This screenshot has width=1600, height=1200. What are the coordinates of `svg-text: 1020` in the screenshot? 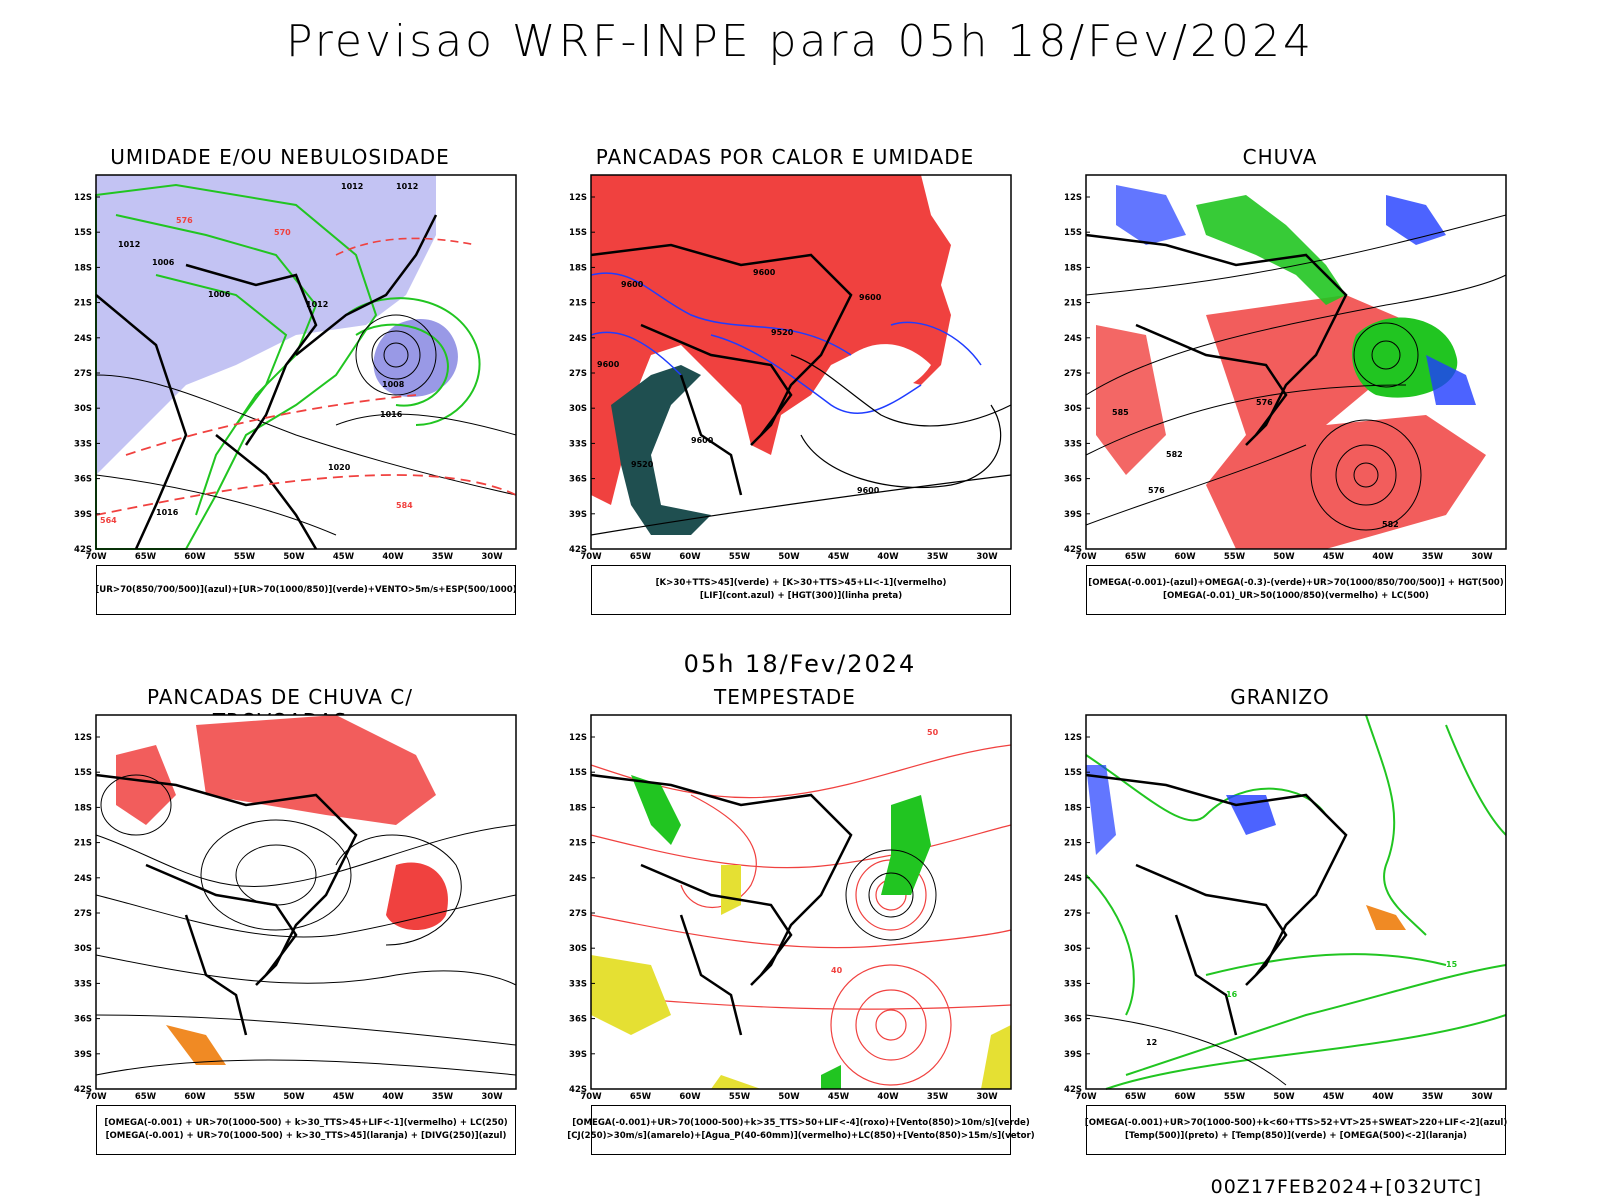 It's located at (339, 467).